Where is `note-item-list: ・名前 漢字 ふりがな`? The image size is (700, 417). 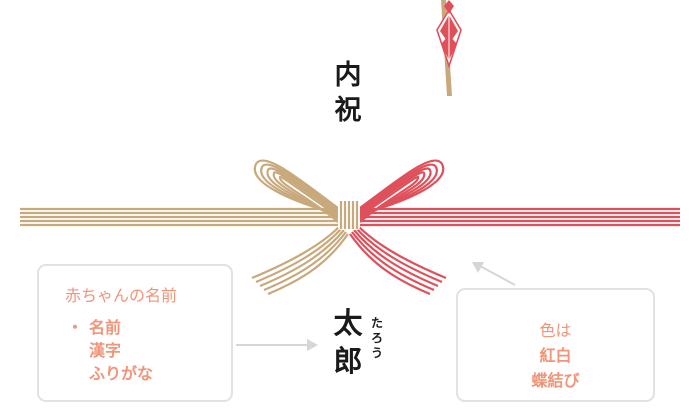 note-item-list: ・名前 漢字 ふりがな is located at coordinates (110, 350).